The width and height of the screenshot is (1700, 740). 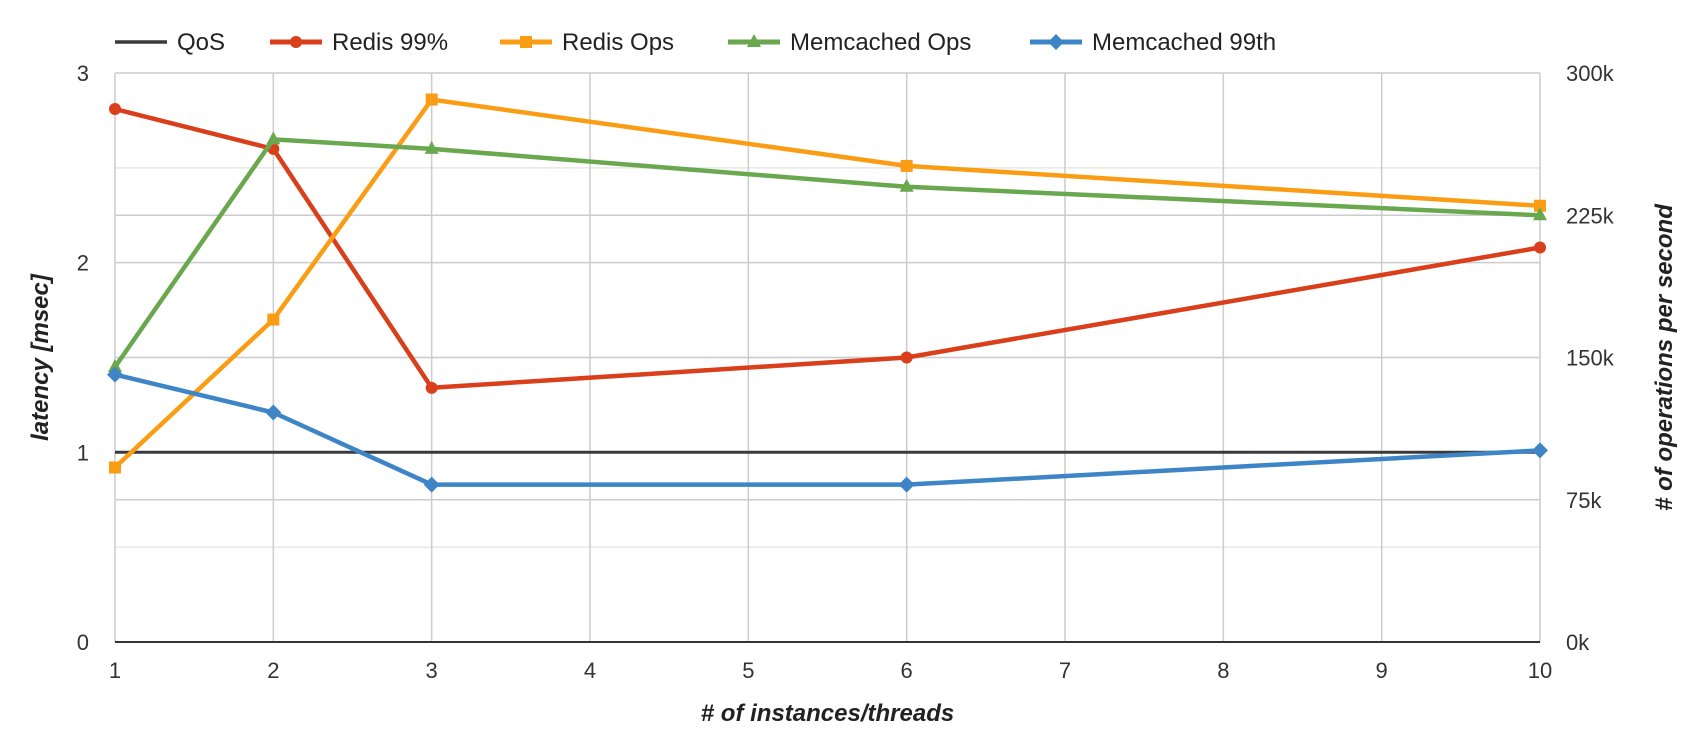 What do you see at coordinates (40, 357) in the screenshot?
I see `y-axis-title: latency [msec]` at bounding box center [40, 357].